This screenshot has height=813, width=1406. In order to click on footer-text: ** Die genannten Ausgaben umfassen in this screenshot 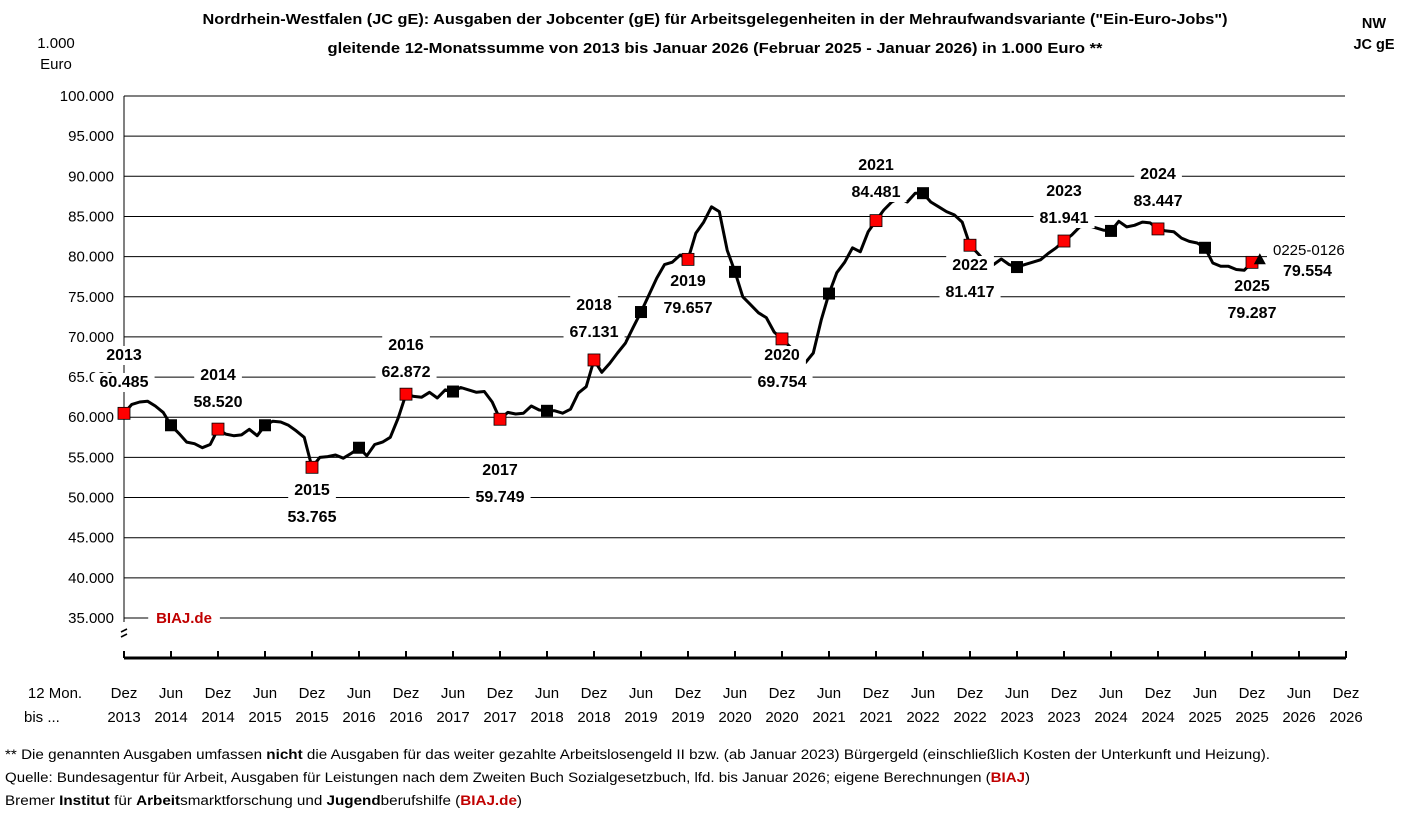, I will do `click(135, 754)`.